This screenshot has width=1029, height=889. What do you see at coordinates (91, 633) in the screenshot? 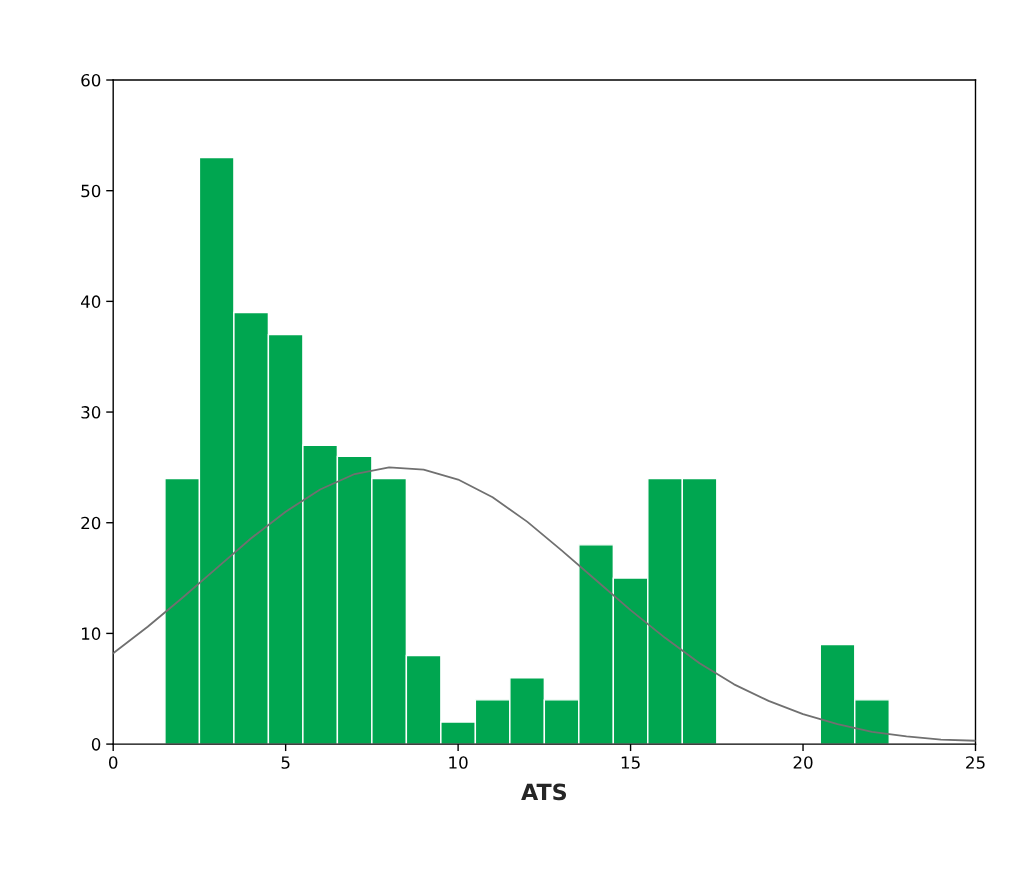
I see `y-tick-label: 10` at bounding box center [91, 633].